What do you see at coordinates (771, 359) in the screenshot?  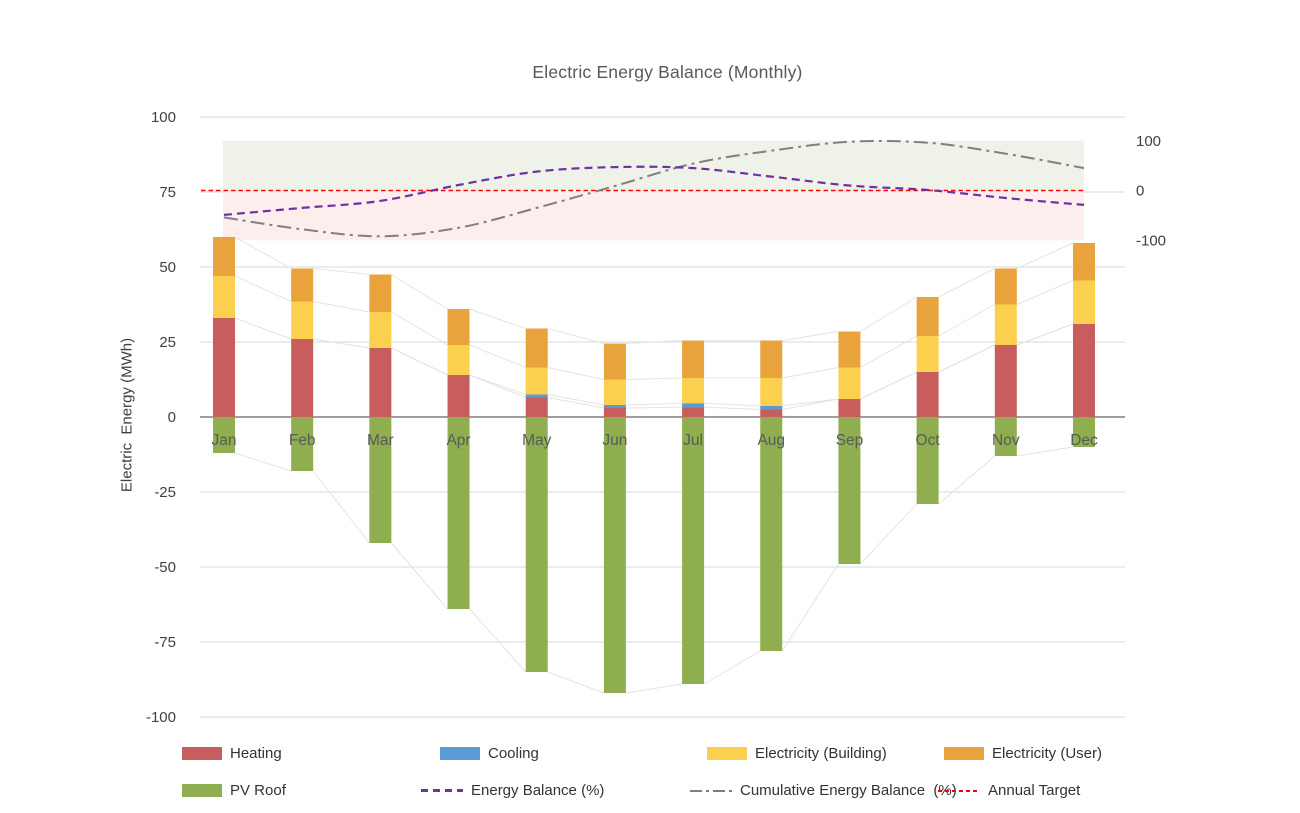 I see `bar-electricity-user-aug` at bounding box center [771, 359].